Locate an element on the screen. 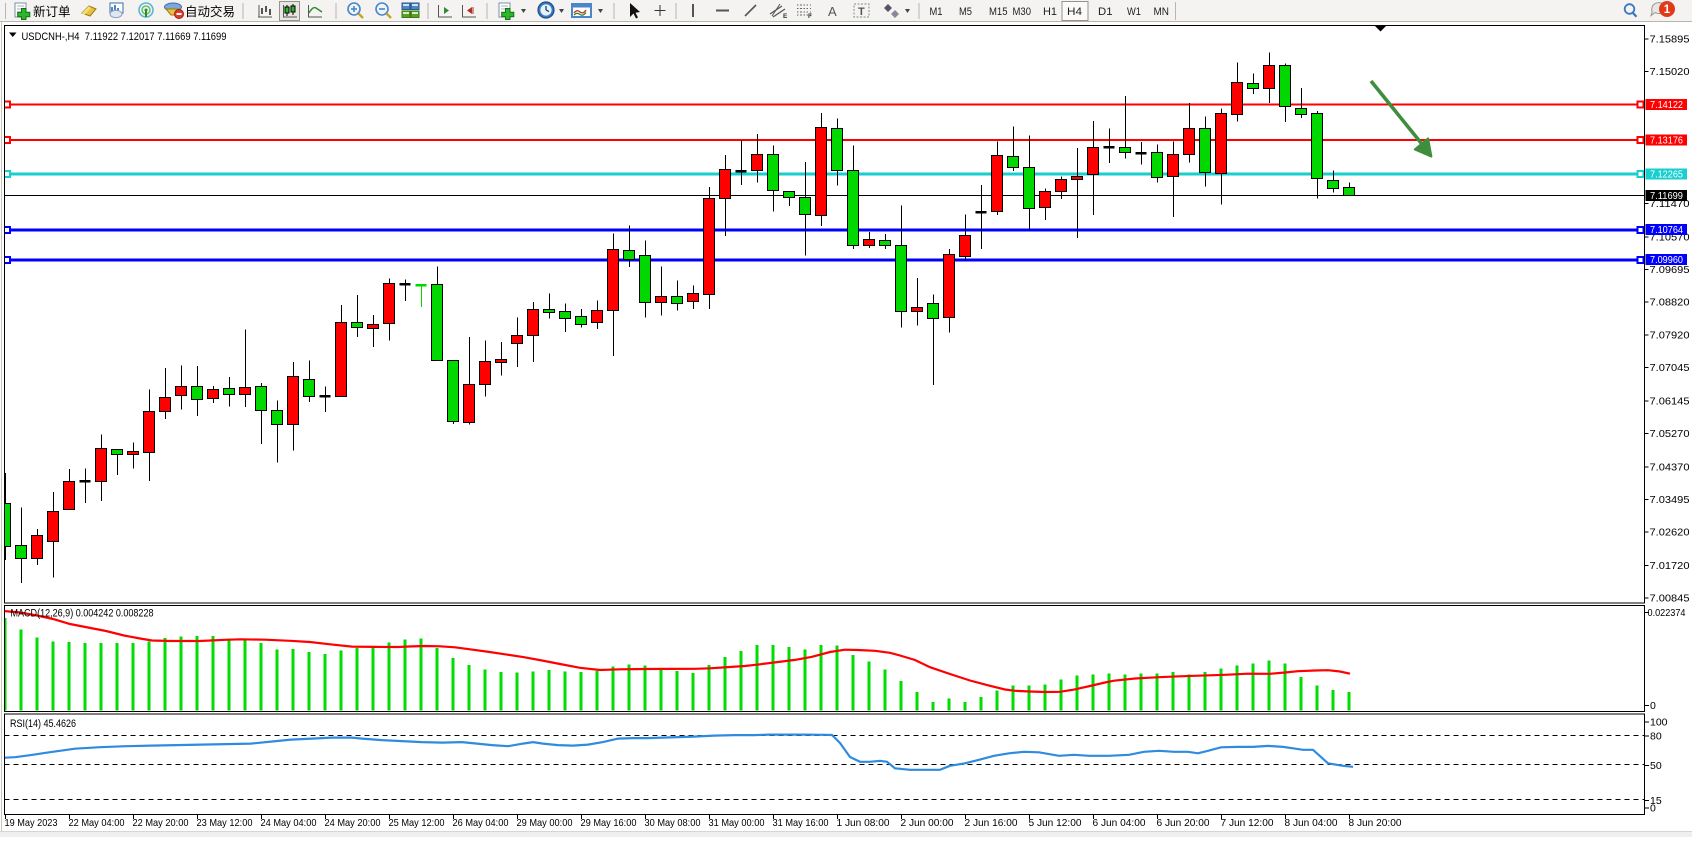 The height and width of the screenshot is (842, 1692). svg-text: 5 Jun 12:00 is located at coordinates (1055, 823).